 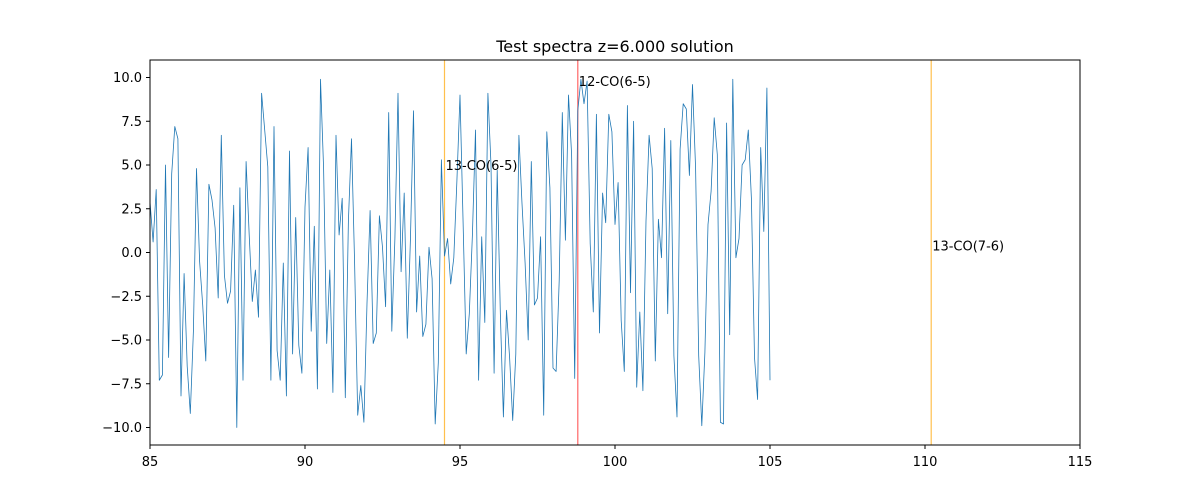 What do you see at coordinates (126, 341) in the screenshot?
I see `y-tick-label: −5.0` at bounding box center [126, 341].